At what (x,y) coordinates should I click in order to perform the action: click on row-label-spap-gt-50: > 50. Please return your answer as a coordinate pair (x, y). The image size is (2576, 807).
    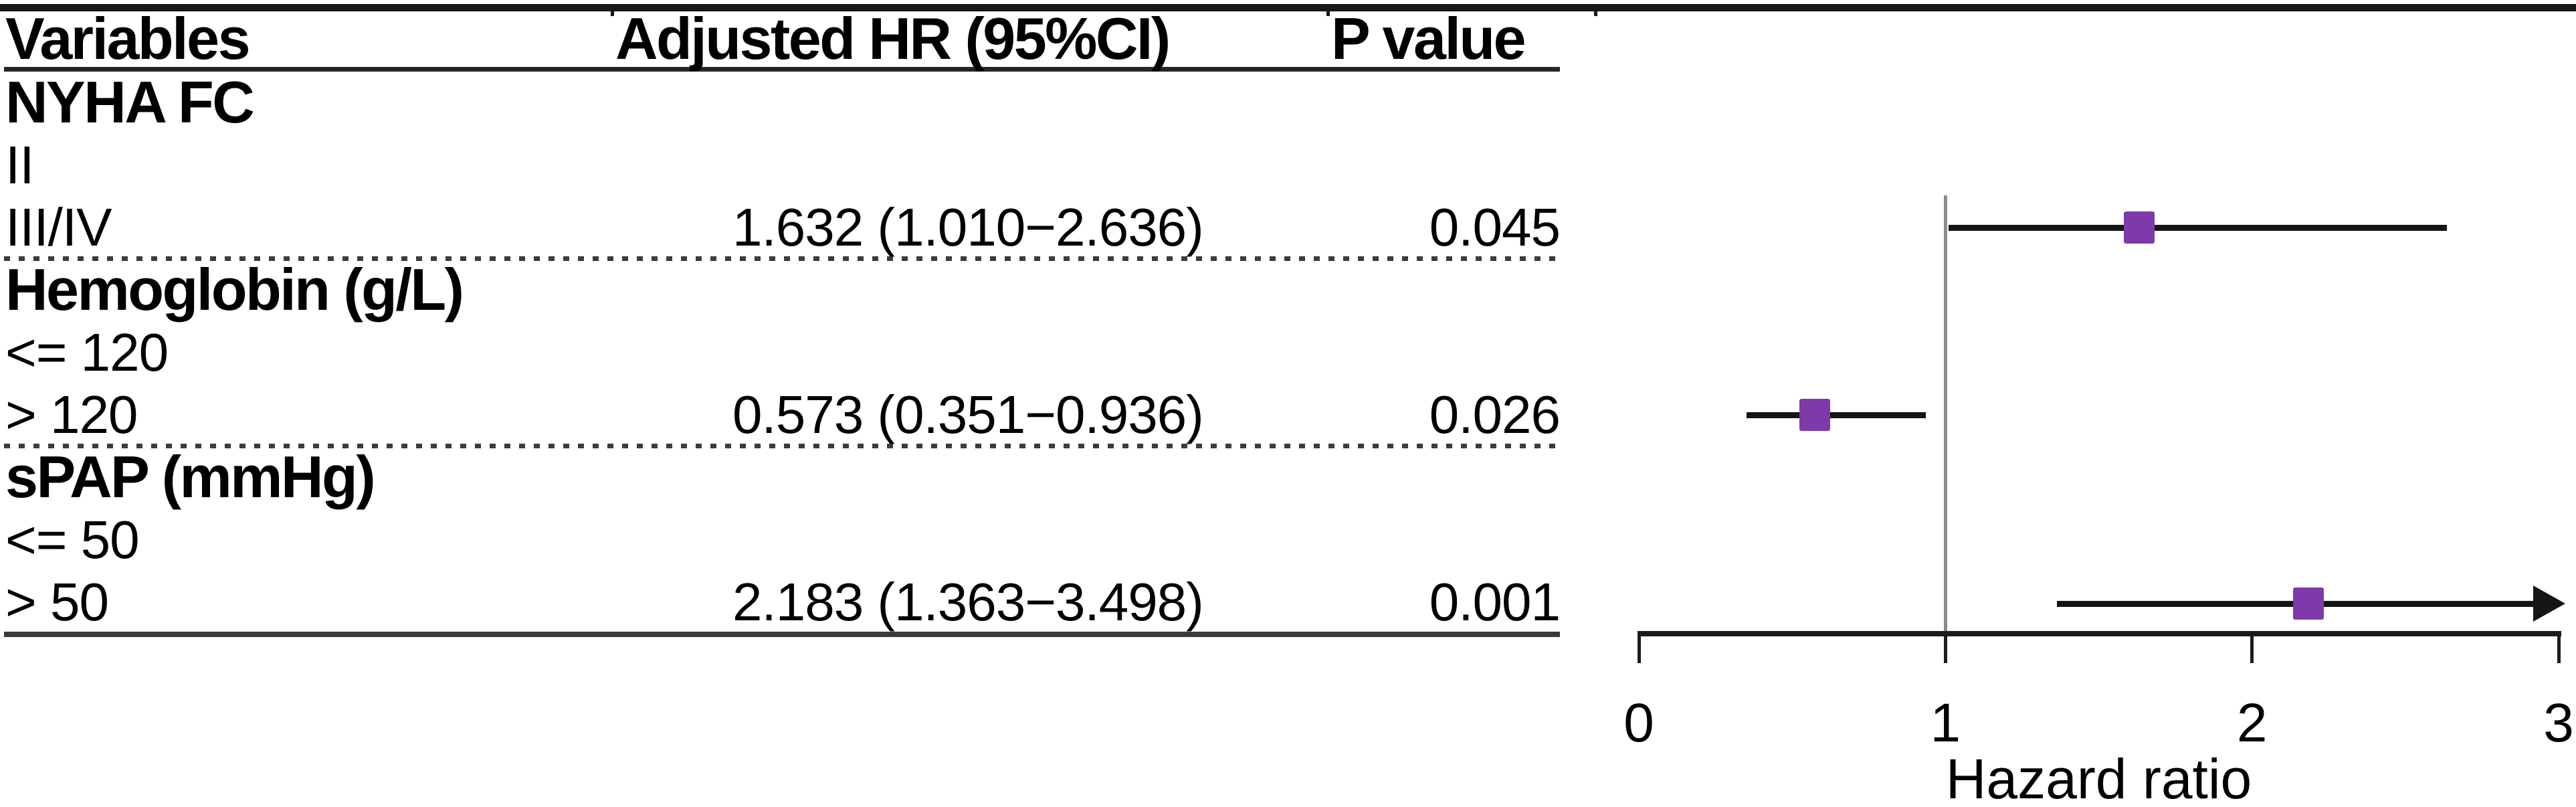
    Looking at the image, I should click on (57, 602).